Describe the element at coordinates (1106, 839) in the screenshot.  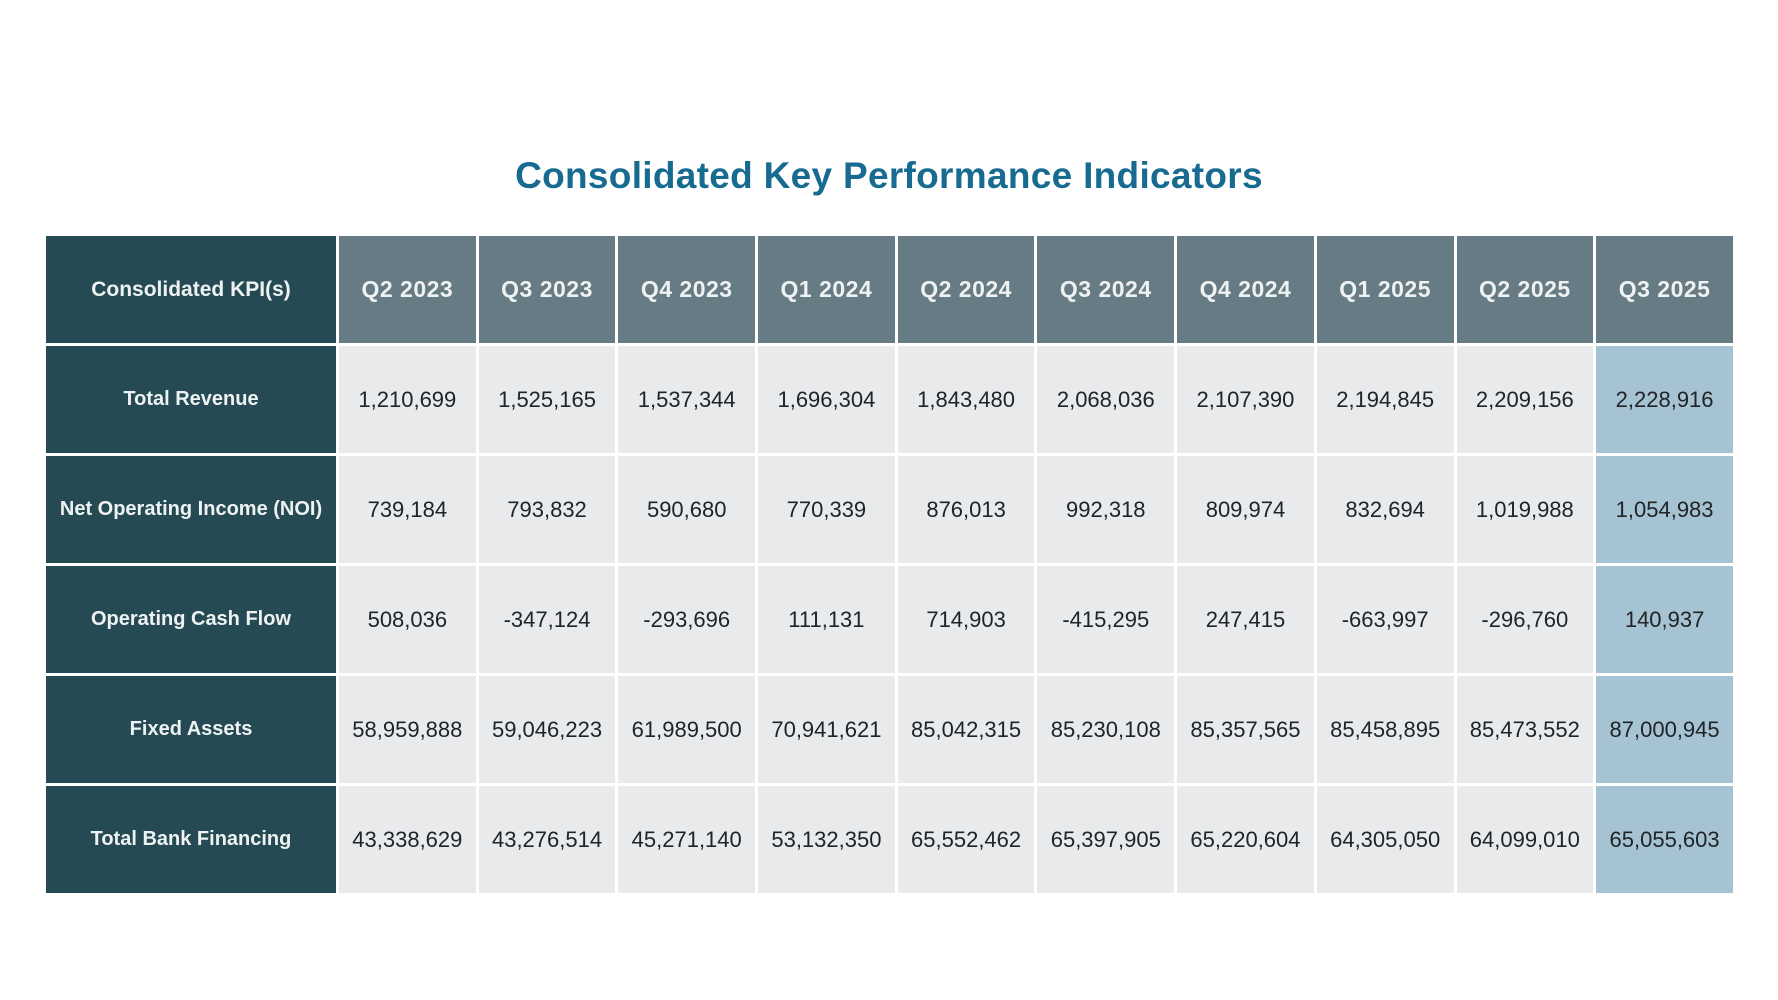
I see `data-cell: 65,397,905` at that location.